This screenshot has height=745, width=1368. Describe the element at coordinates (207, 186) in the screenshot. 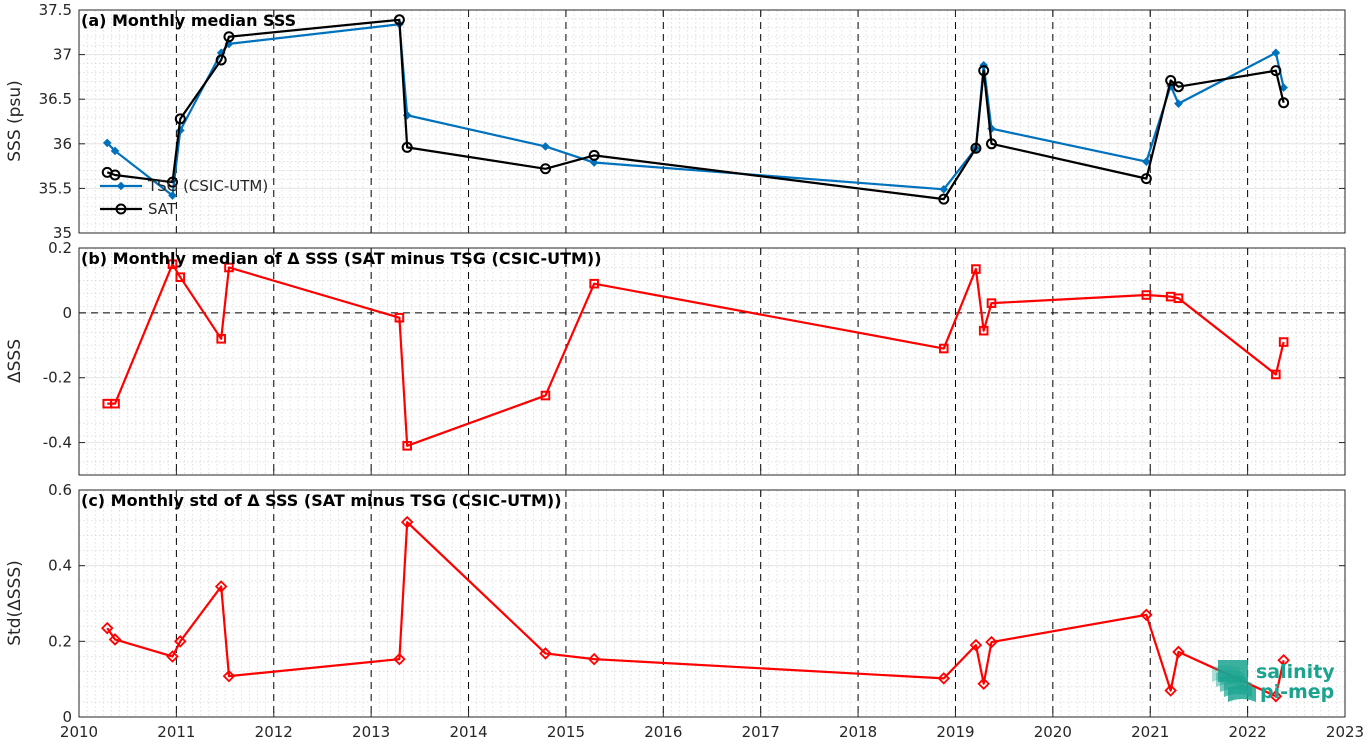

I see `legend-label: TSG (CSIC-UTM)` at that location.